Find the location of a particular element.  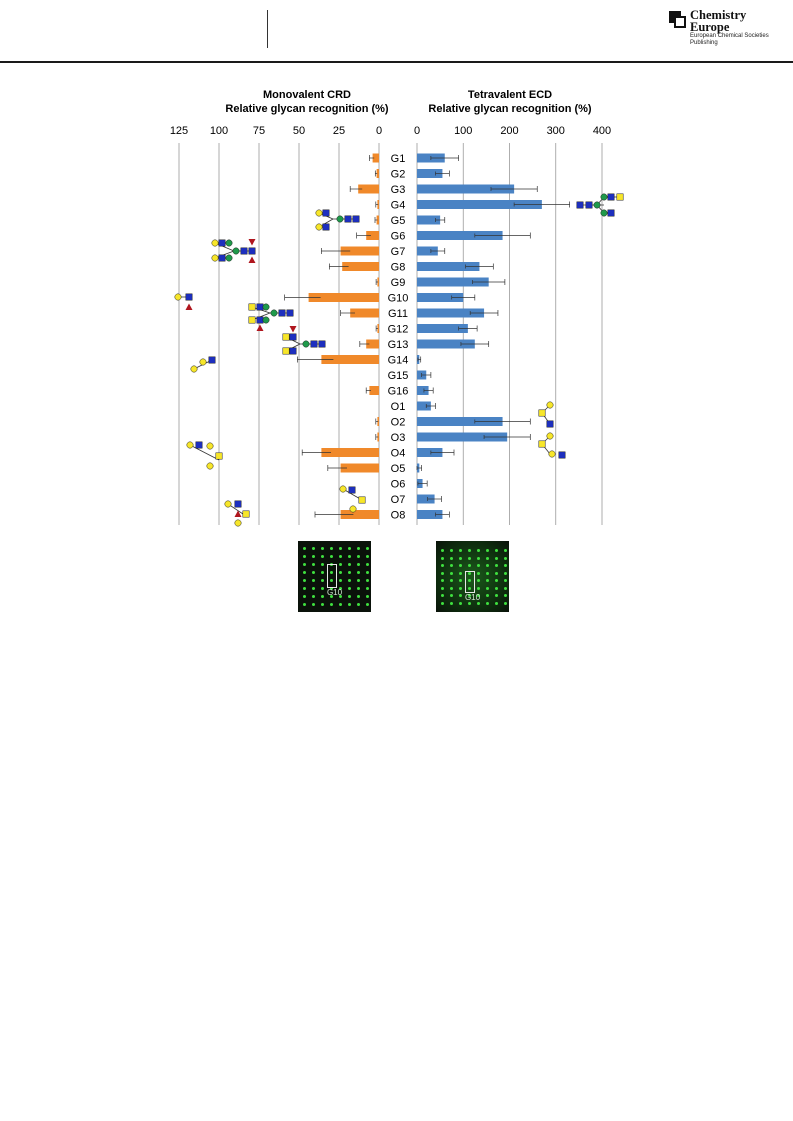

microarray-label: G10 is located at coordinates (472, 597).